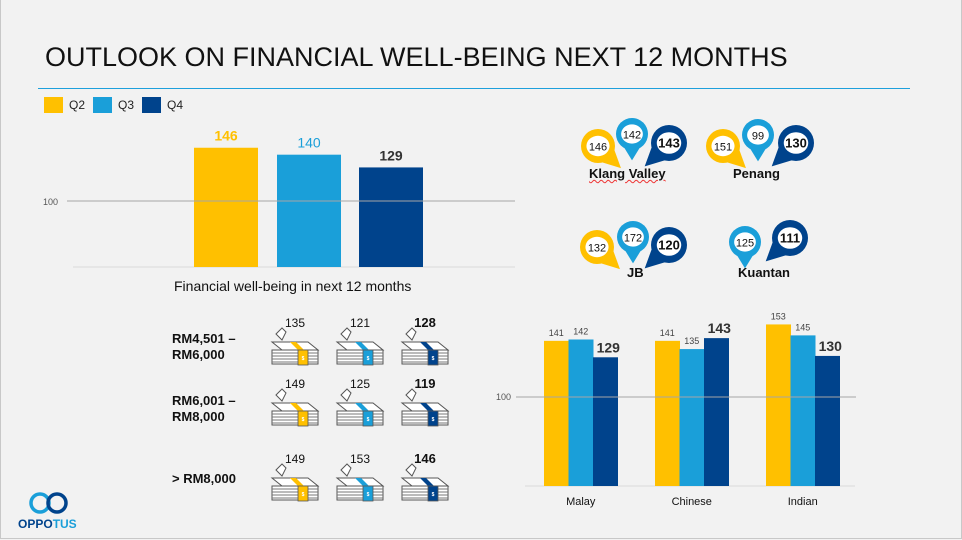  What do you see at coordinates (778, 405) in the screenshot?
I see `eth-bar-indian-q2` at bounding box center [778, 405].